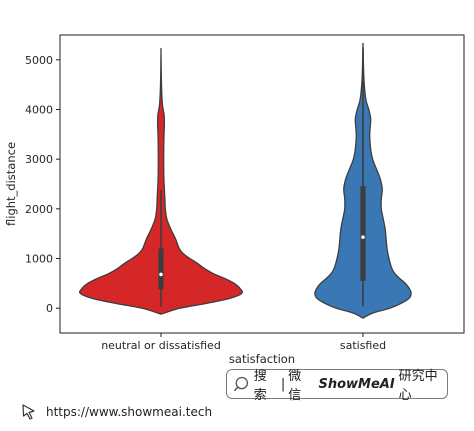 This screenshot has width=474, height=431. Describe the element at coordinates (418, 386) in the screenshot. I see `badge-org: 研究中心` at that location.